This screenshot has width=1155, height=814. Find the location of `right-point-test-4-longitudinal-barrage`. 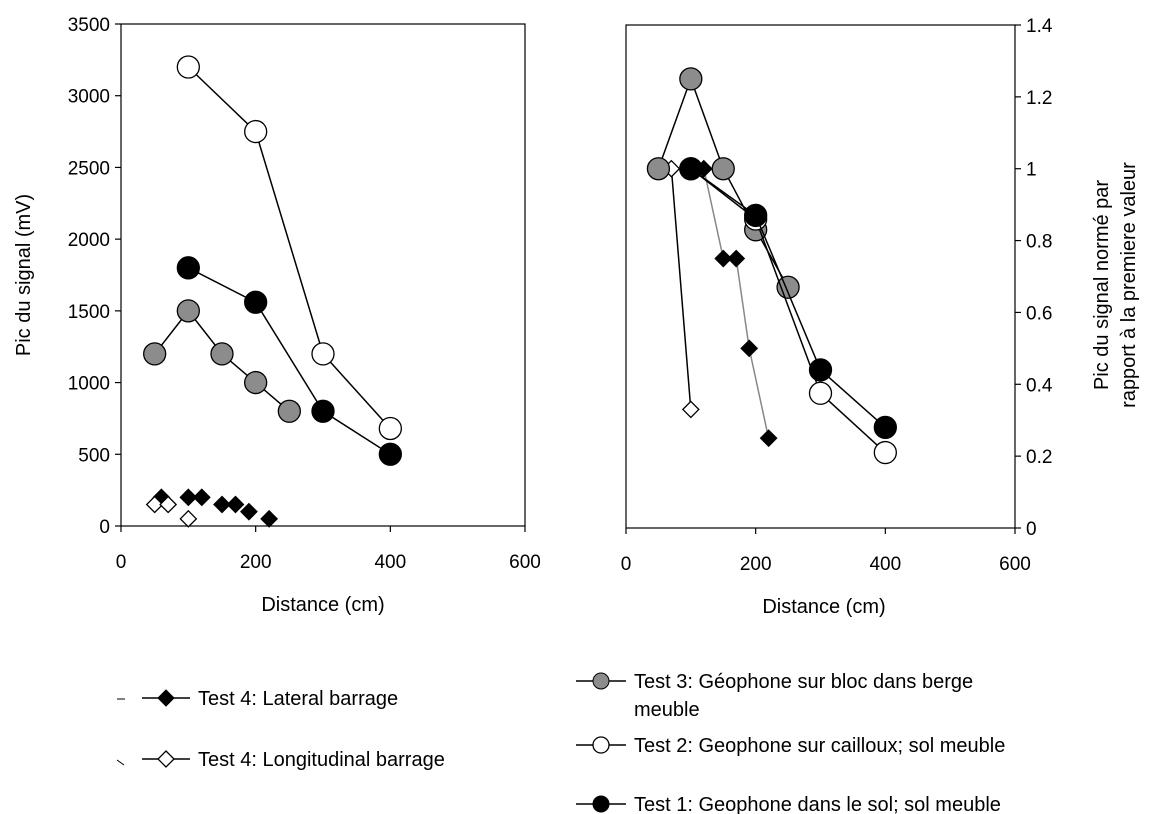

right-point-test-4-longitudinal-barrage is located at coordinates (690, 409).